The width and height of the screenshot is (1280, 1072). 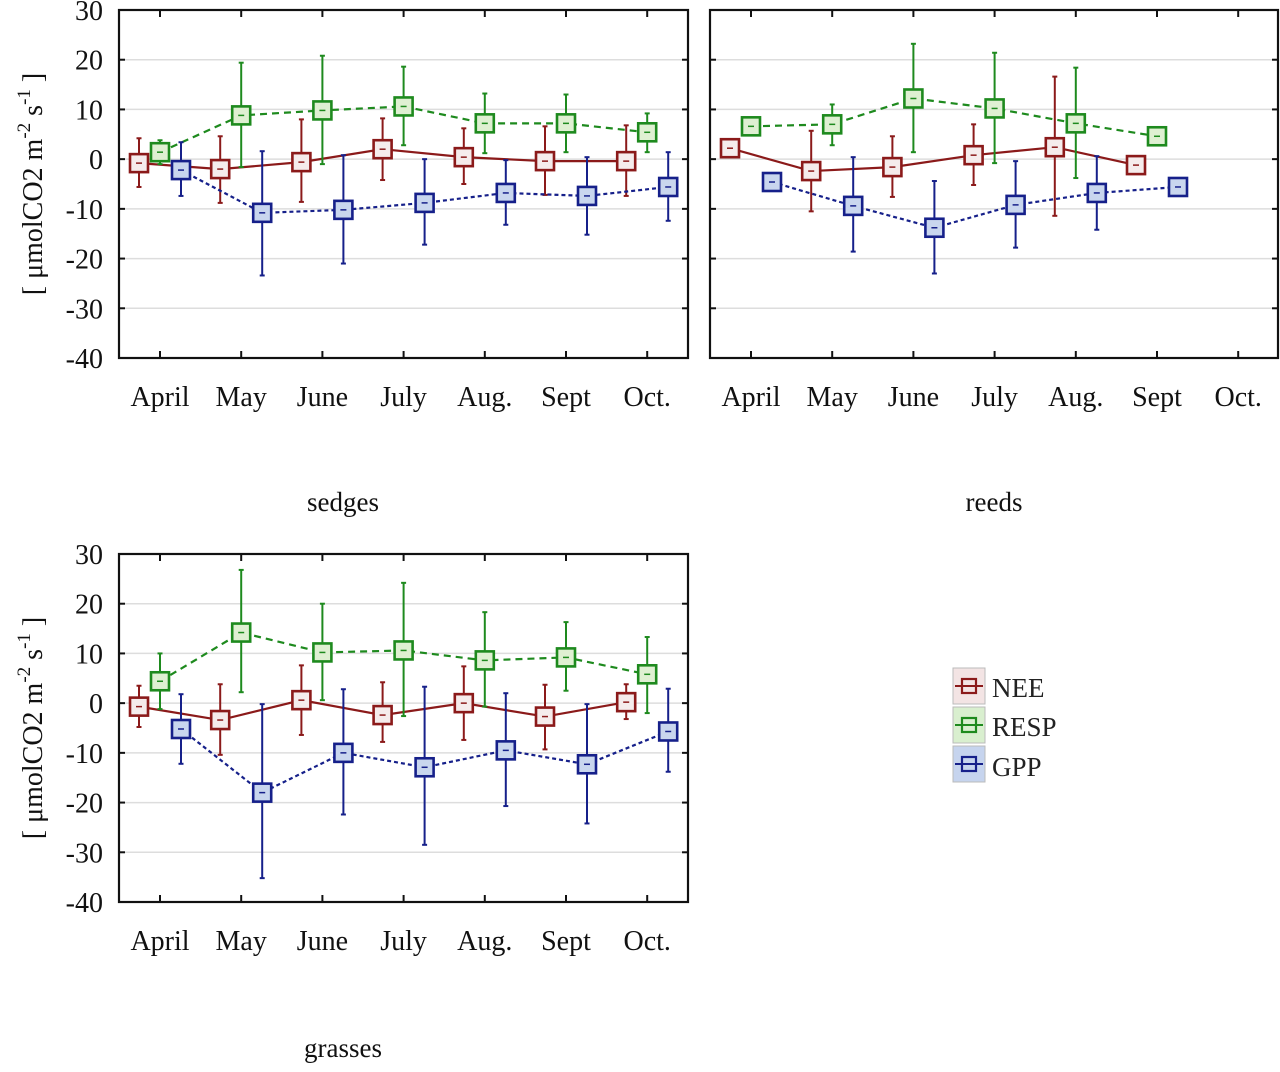 I want to click on legend: NEE RESP GPP, so click(x=1004, y=725).